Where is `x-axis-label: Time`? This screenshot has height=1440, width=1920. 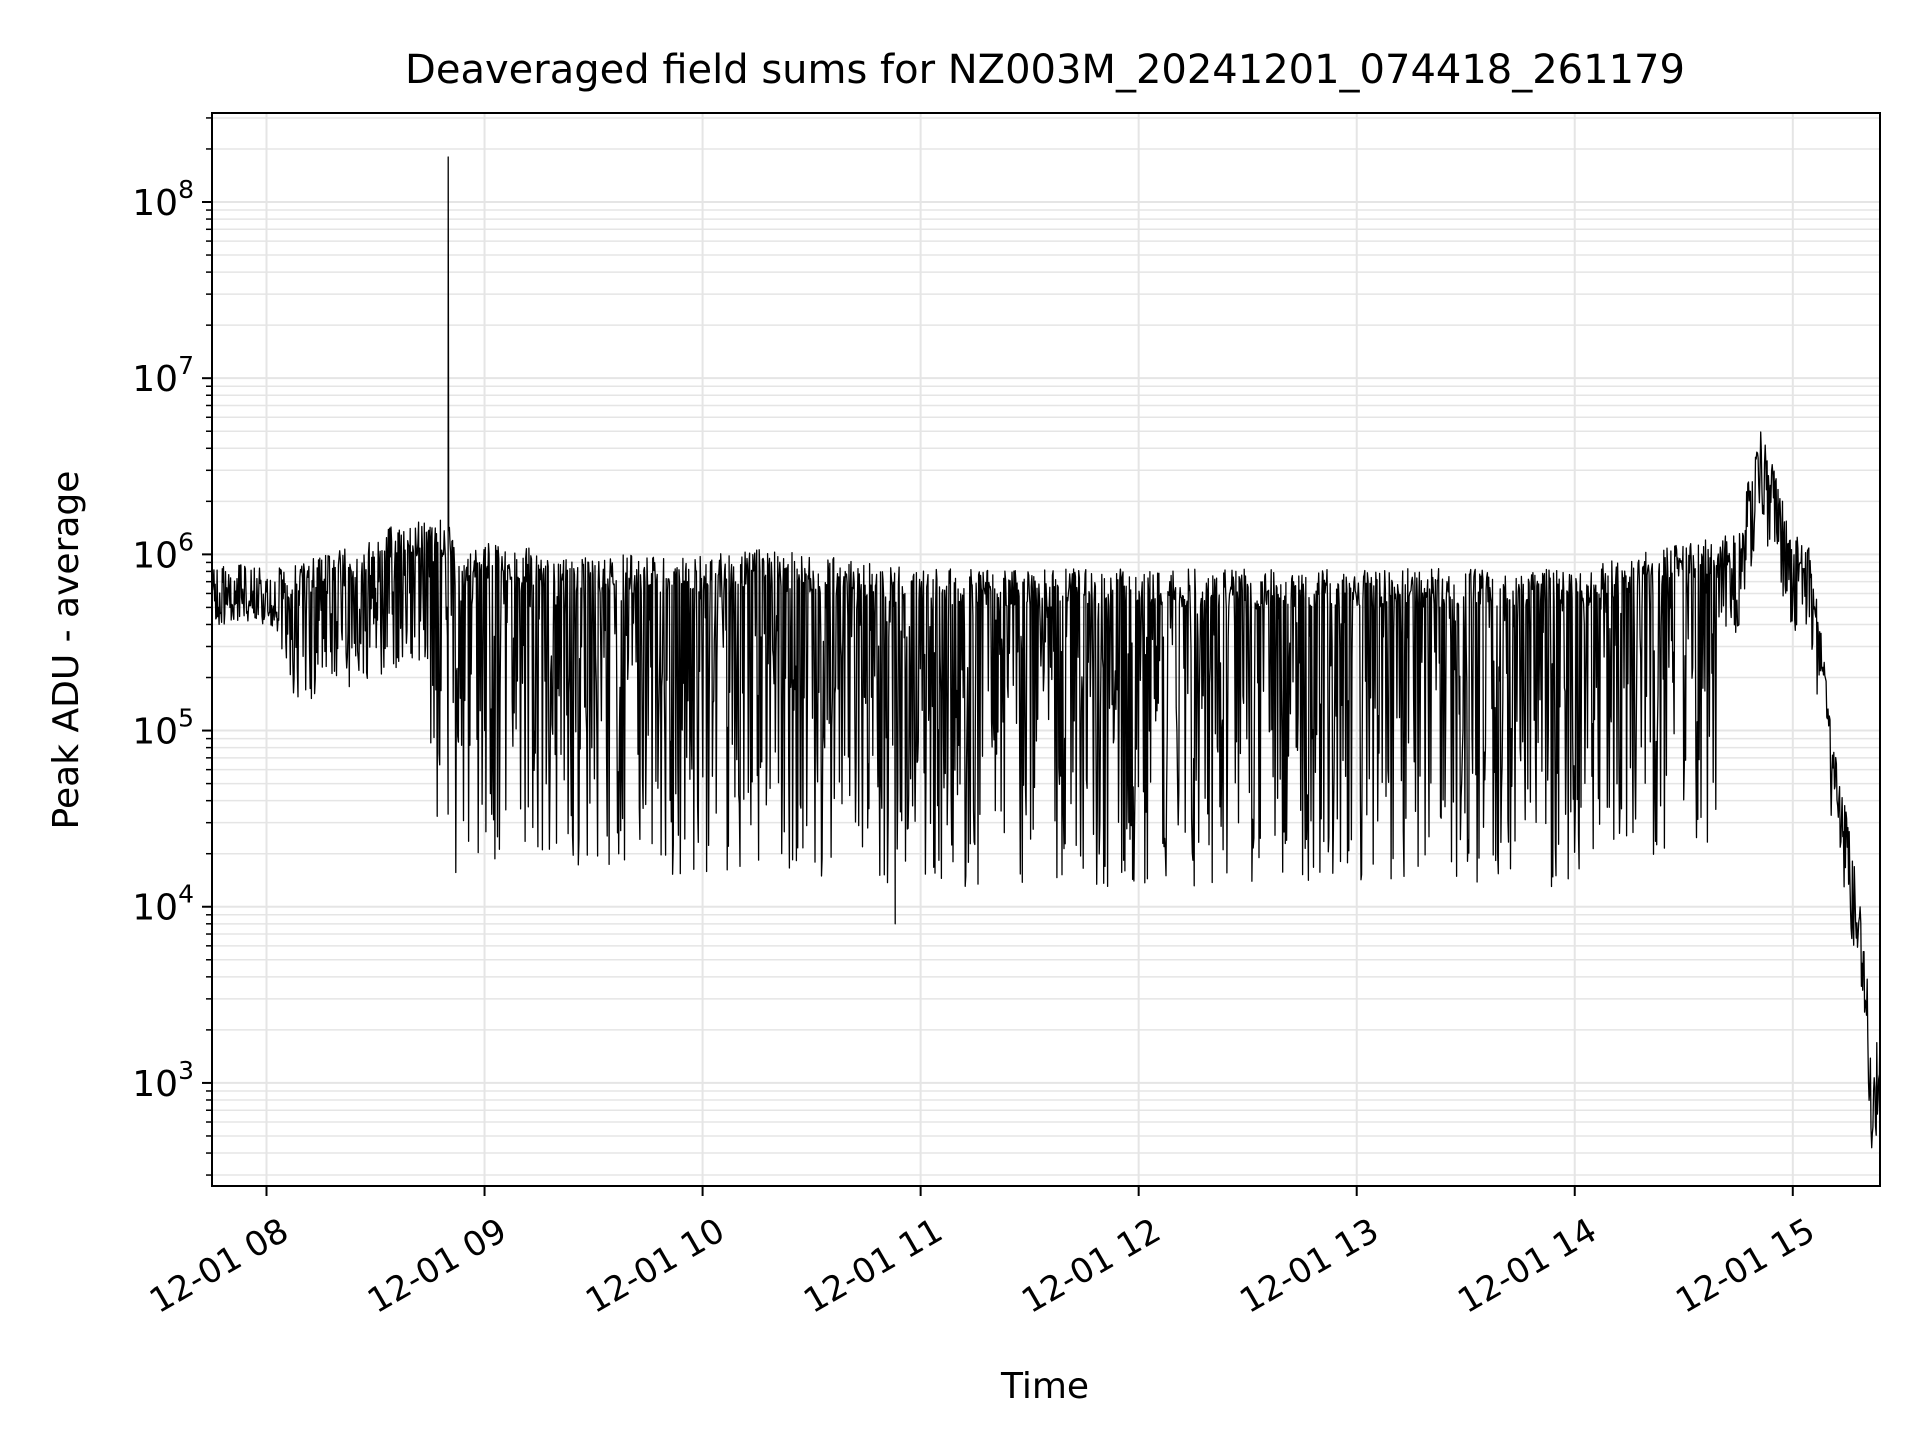
x-axis-label: Time is located at coordinates (1044, 1386).